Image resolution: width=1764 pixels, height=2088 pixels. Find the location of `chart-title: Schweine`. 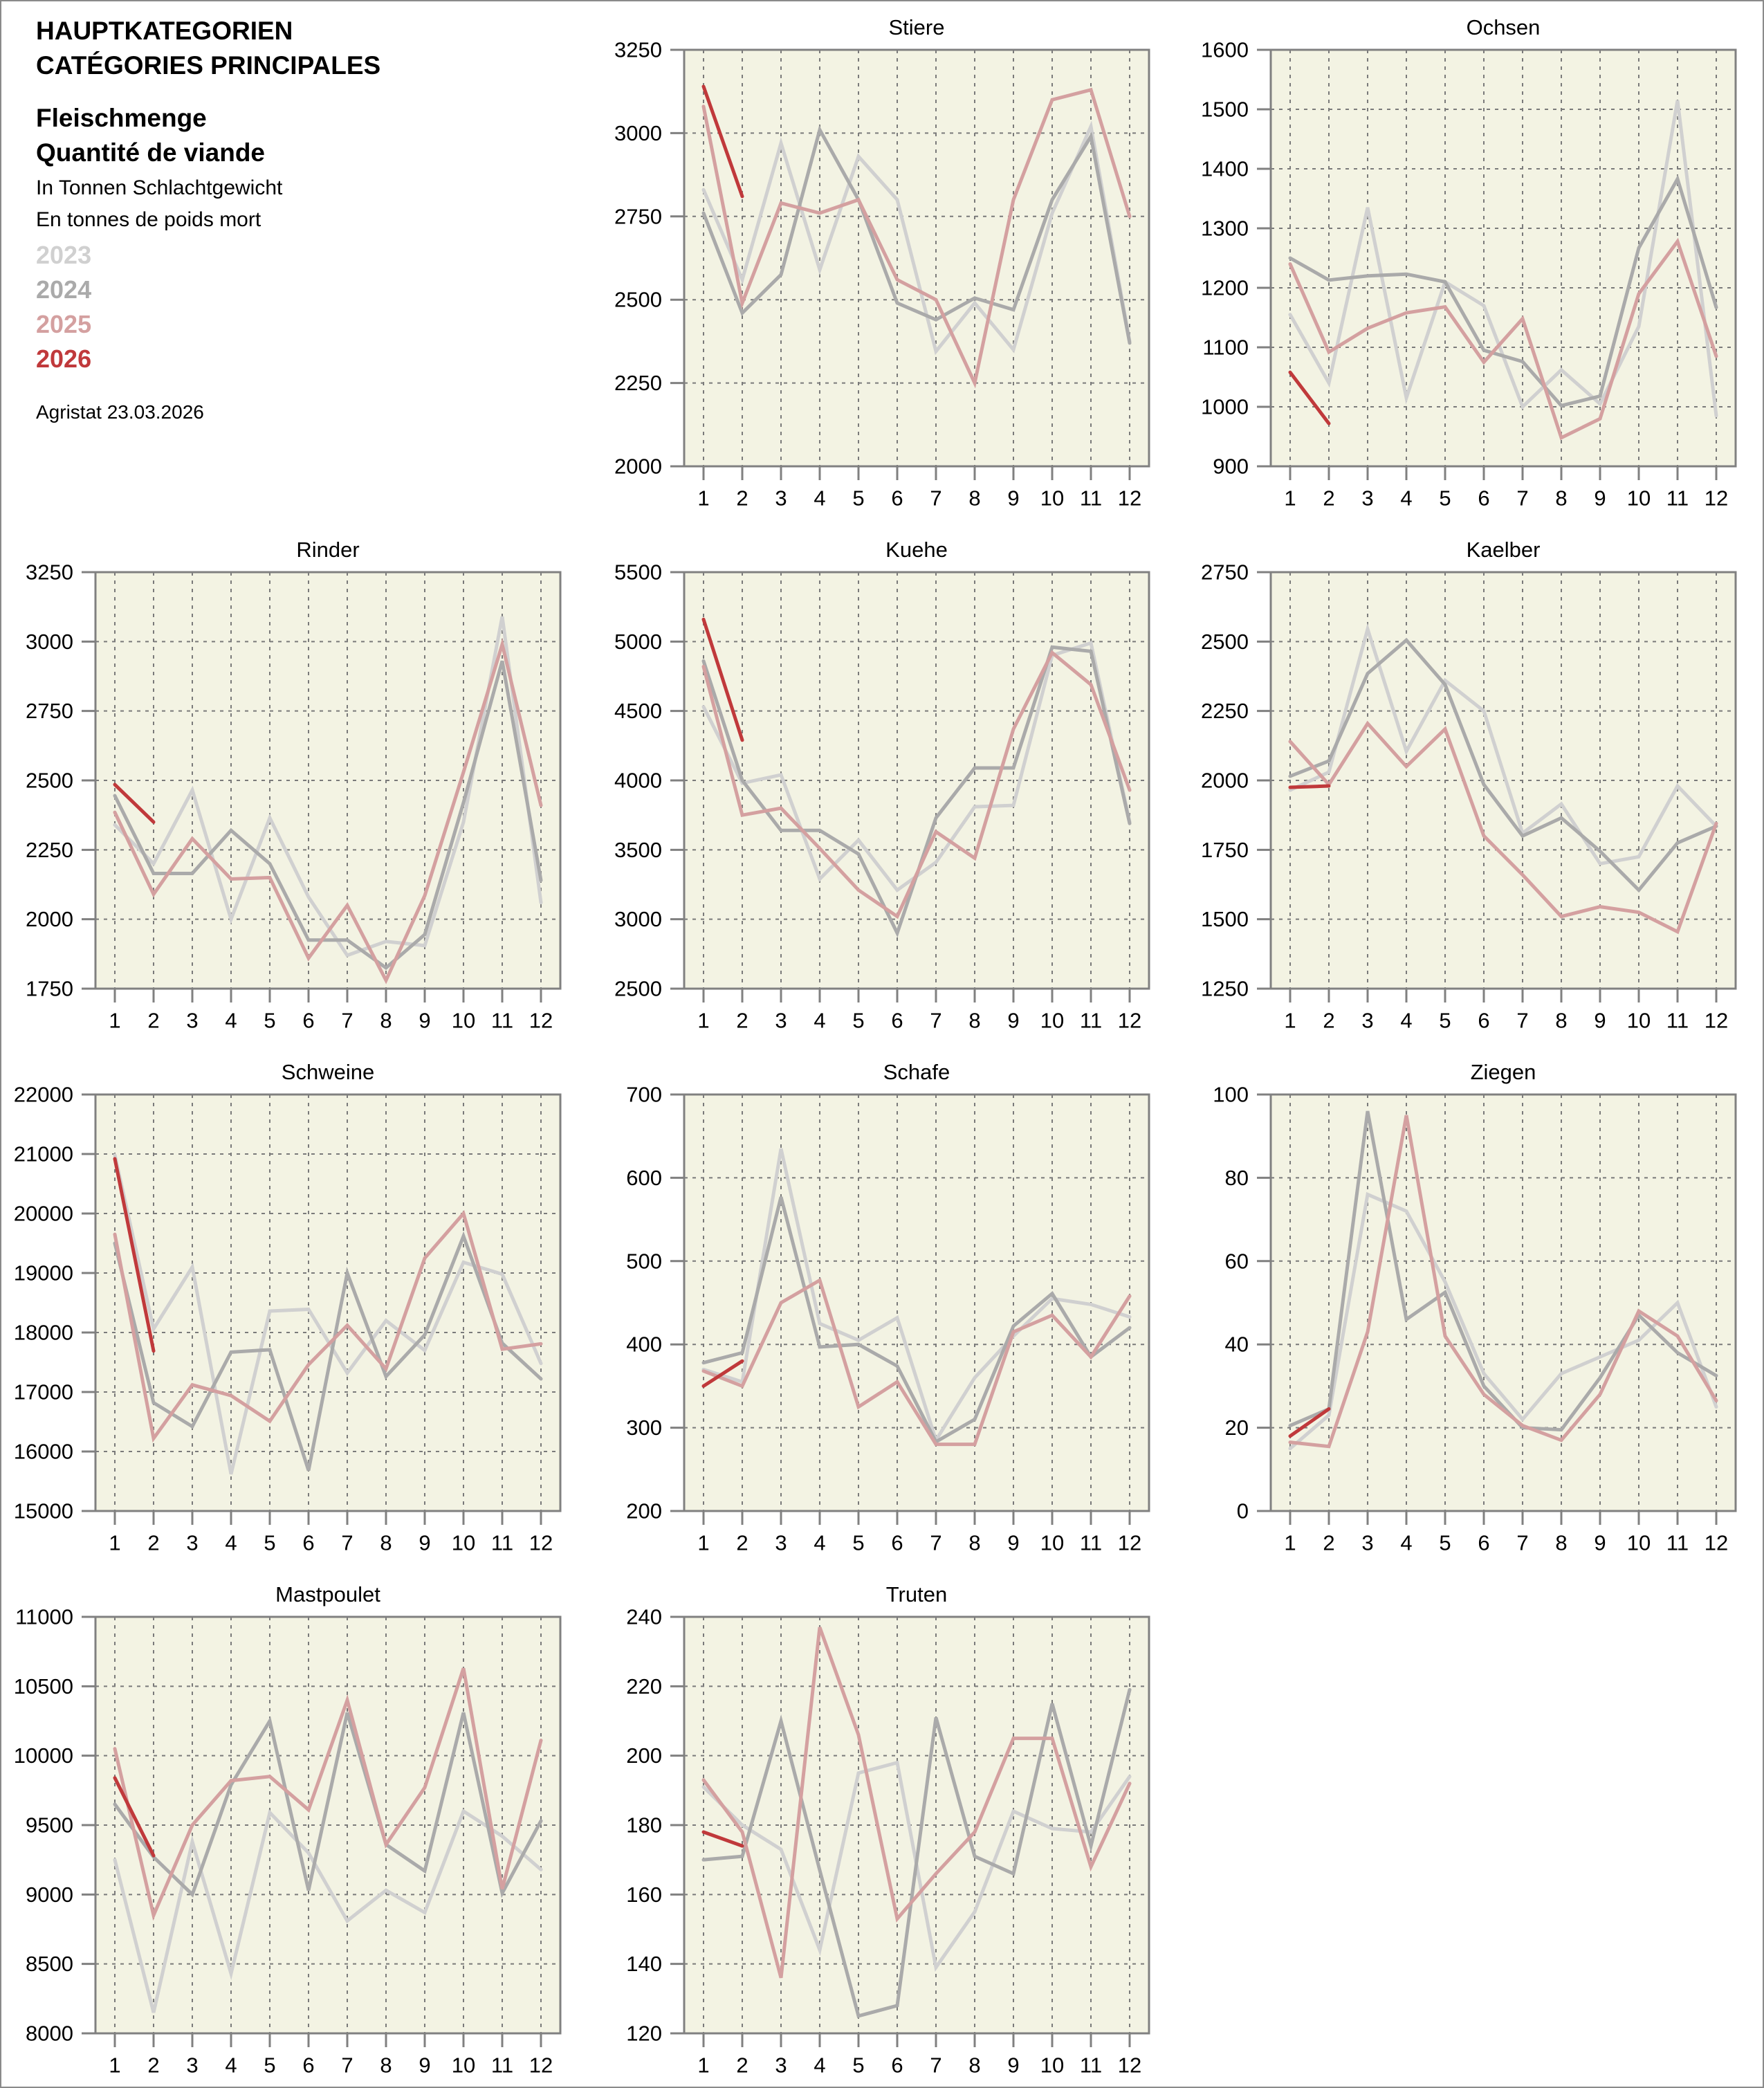

chart-title: Schweine is located at coordinates (328, 1072).